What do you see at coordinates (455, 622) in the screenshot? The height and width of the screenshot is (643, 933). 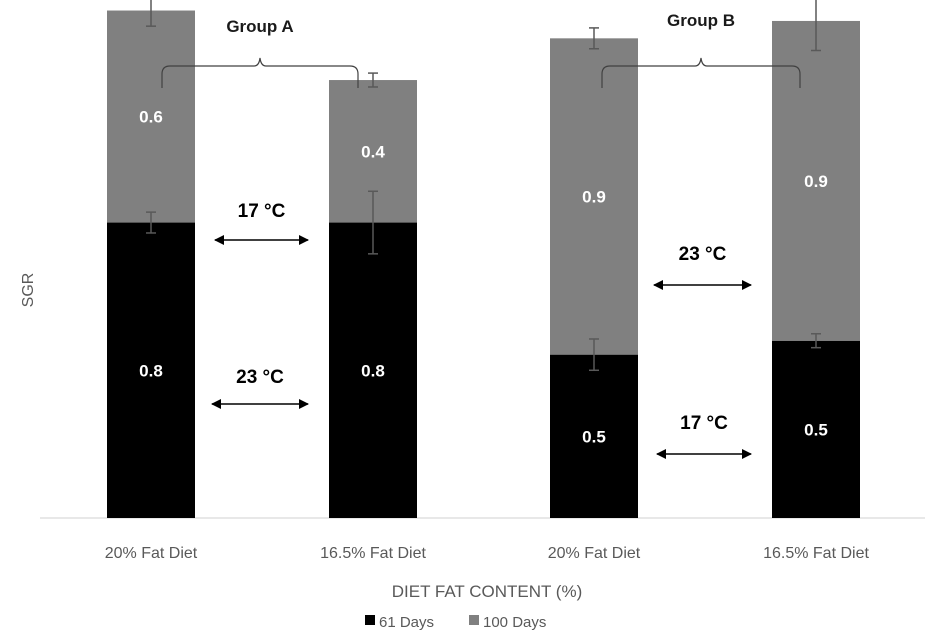 I see `legend: 61 Days 100 Days` at bounding box center [455, 622].